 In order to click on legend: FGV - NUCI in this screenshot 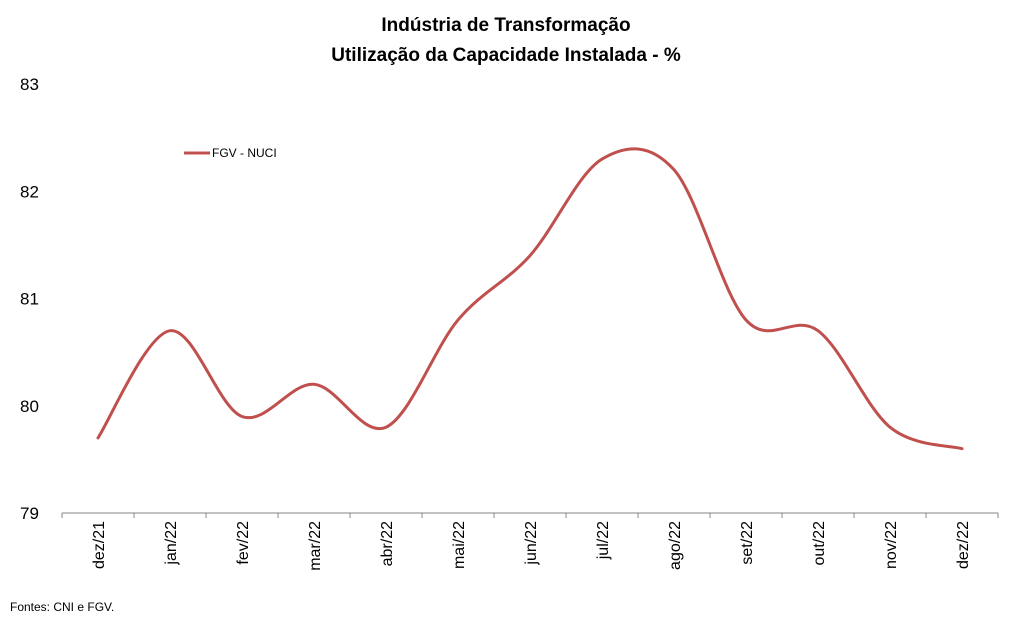, I will do `click(230, 153)`.